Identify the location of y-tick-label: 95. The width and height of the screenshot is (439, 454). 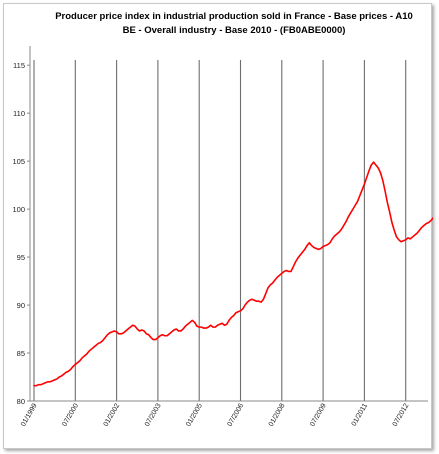
(21, 257).